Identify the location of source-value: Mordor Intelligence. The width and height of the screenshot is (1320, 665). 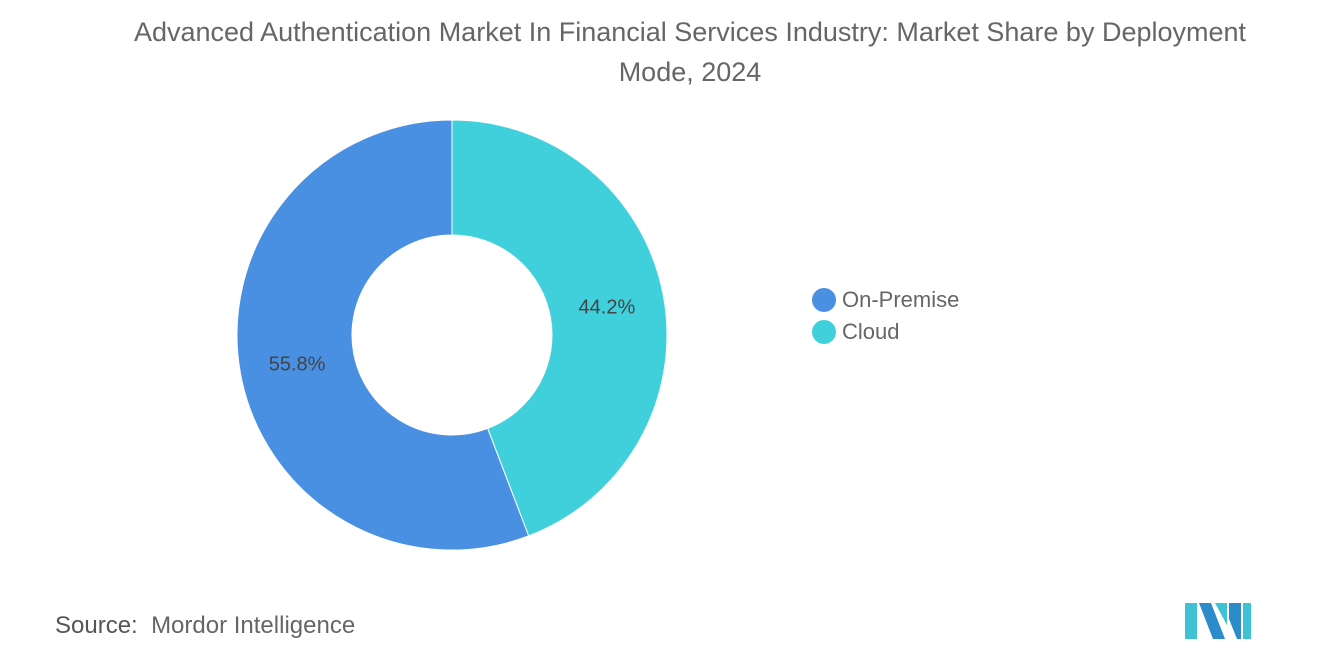
(253, 625).